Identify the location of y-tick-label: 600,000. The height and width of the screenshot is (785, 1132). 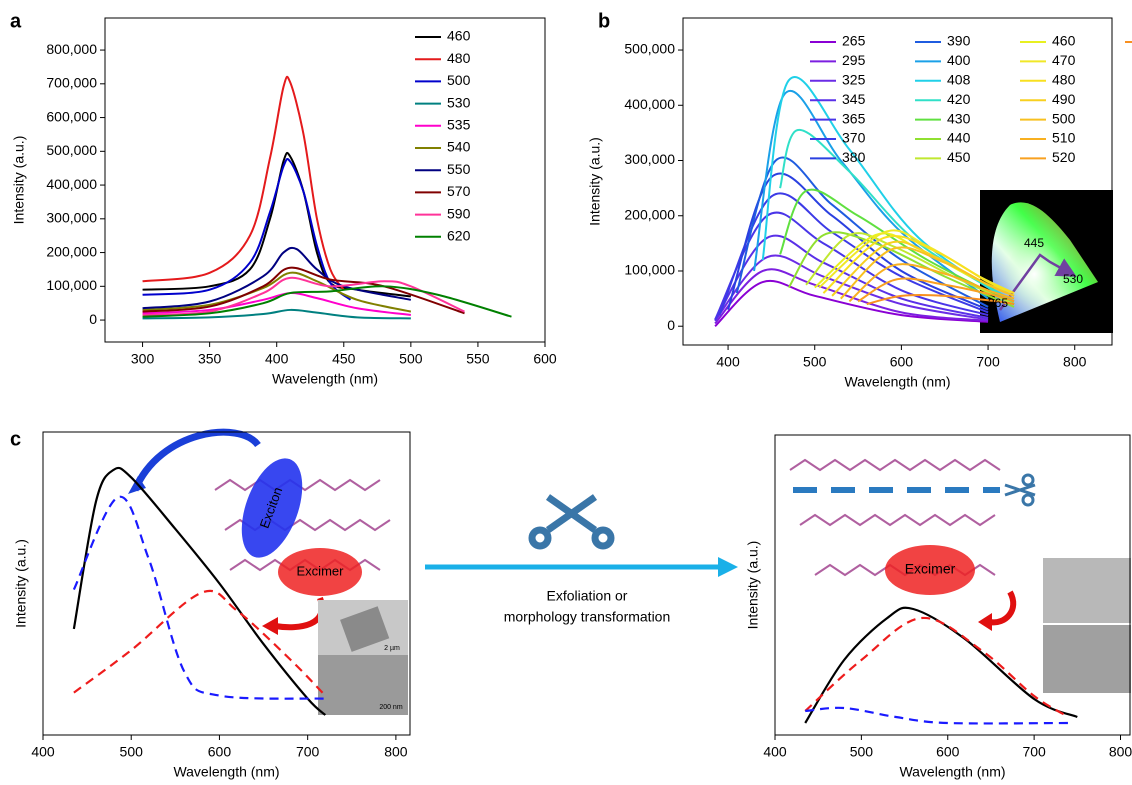
(71, 116).